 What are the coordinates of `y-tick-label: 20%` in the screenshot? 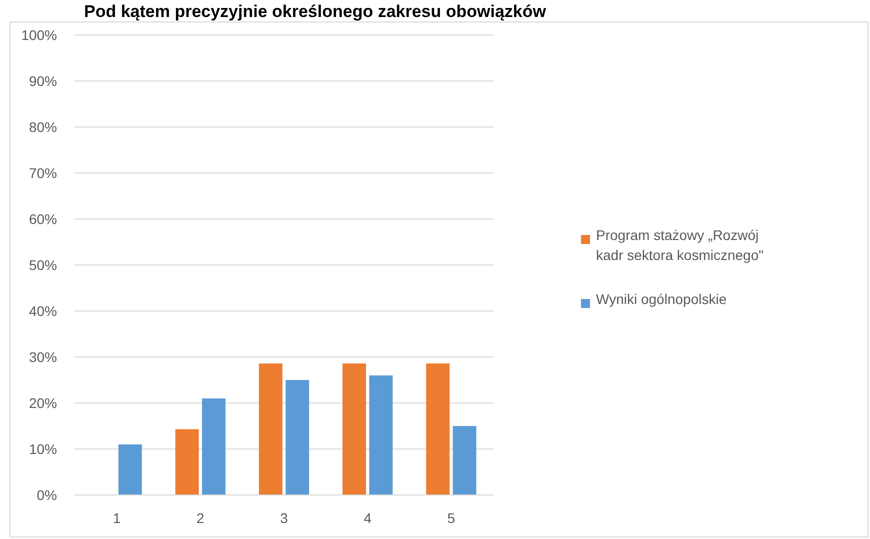 It's located at (42, 402).